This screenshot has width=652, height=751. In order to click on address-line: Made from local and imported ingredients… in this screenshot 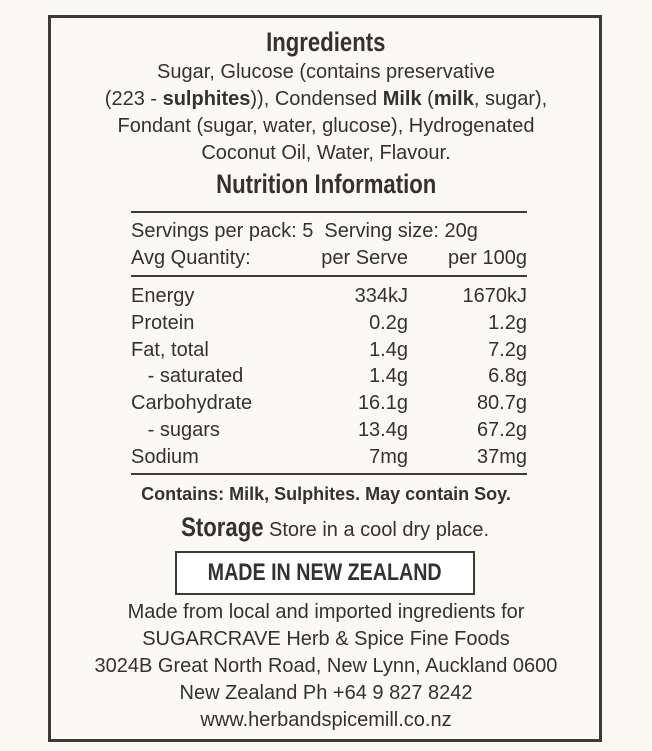, I will do `click(326, 612)`.